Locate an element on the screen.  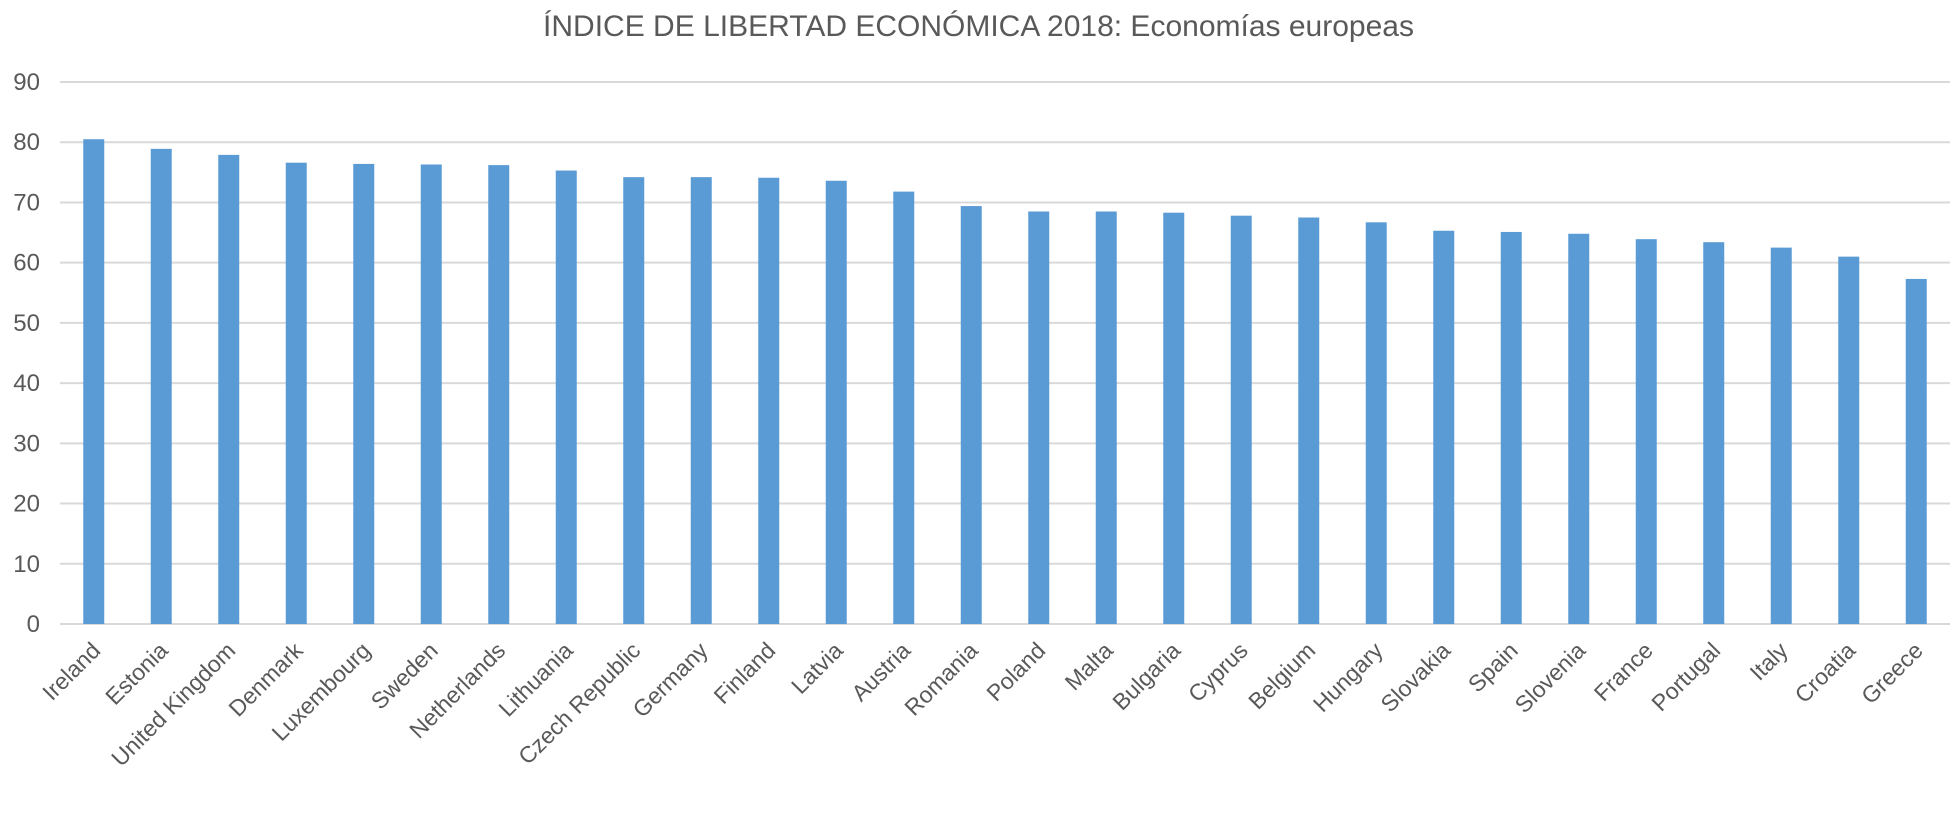
x-tick-label: Italy is located at coordinates (1769, 661).